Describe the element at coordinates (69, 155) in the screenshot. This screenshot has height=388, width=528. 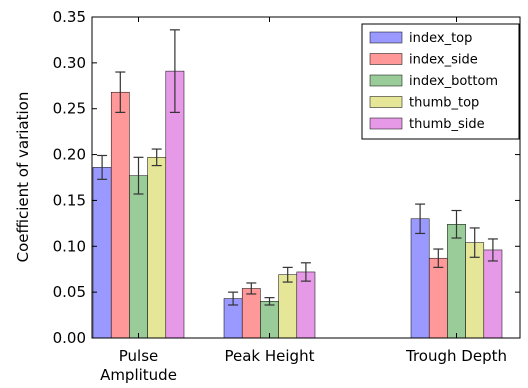
I see `y-tick-label-4: 0.20` at that location.